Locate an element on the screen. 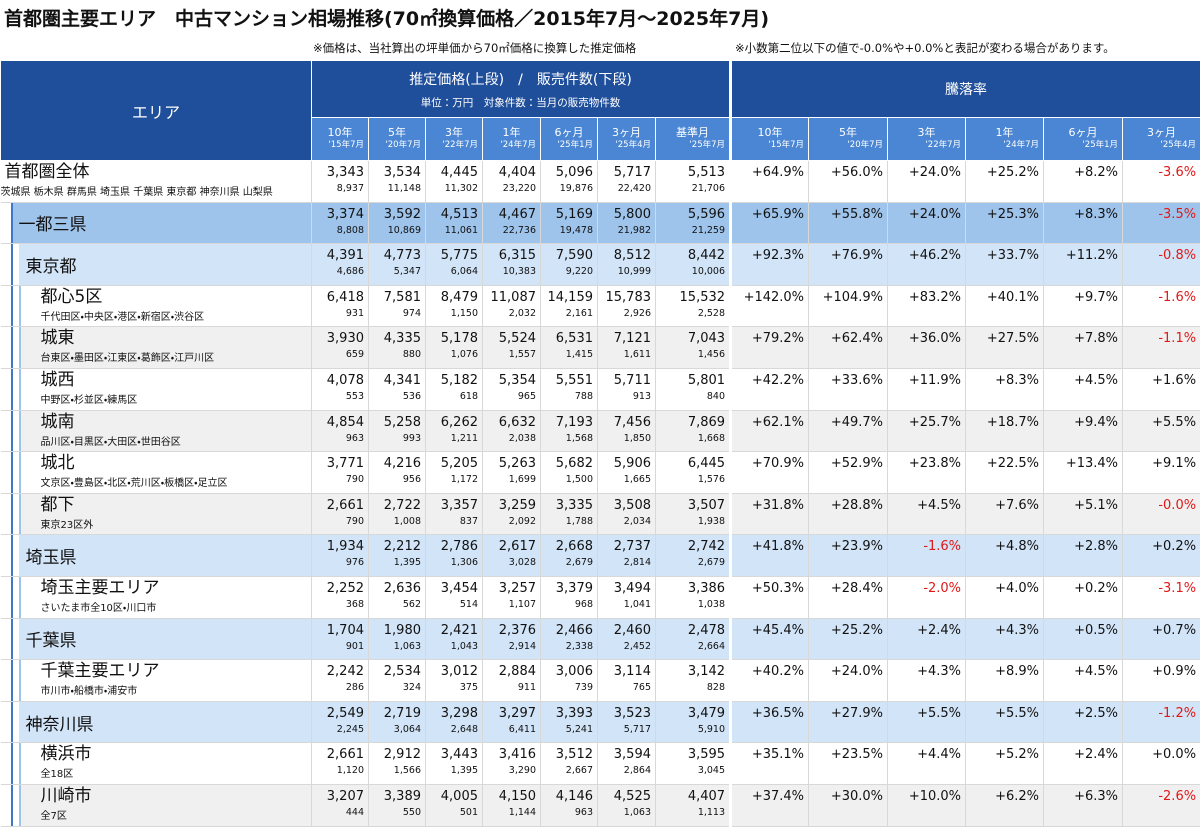  price-cell: 5,801 840 is located at coordinates (693, 389).